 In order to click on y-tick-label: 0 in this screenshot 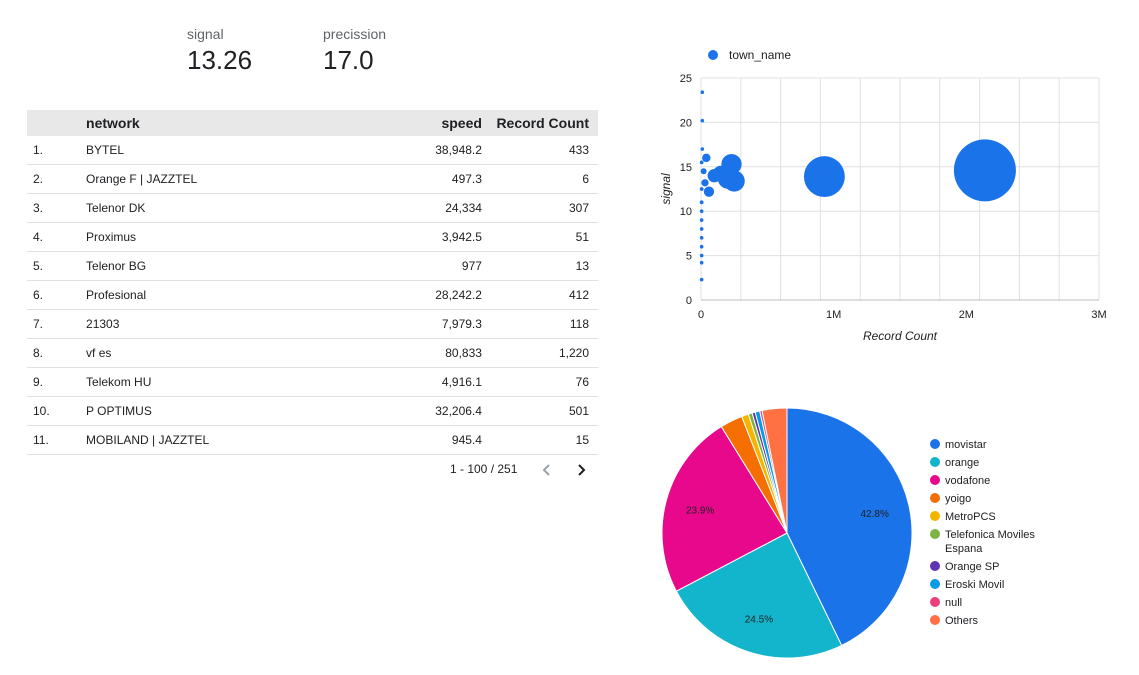, I will do `click(689, 301)`.